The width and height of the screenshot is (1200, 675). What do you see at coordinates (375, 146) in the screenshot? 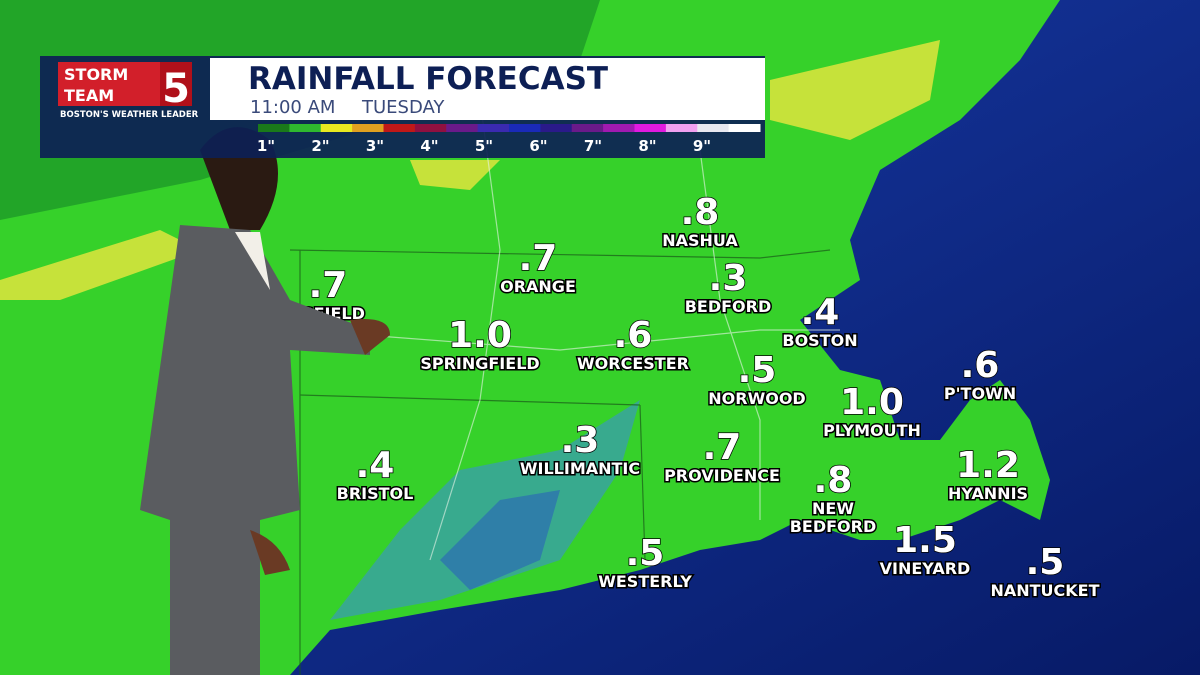
I see `legend-label: 3"` at bounding box center [375, 146].